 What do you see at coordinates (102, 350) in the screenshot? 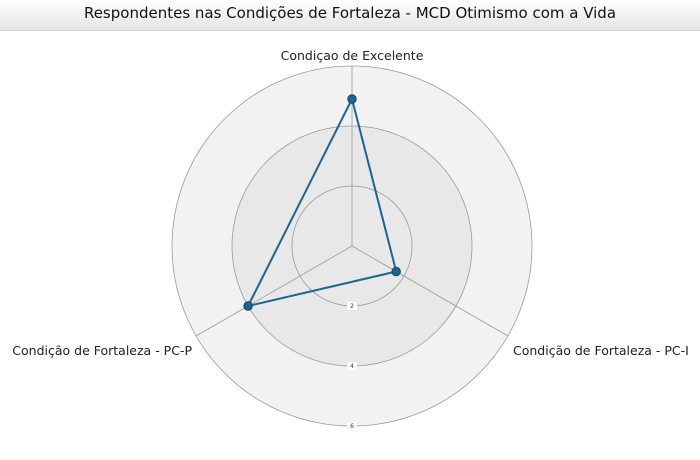
I see `axis-label-3: Condição de Fortaleza - PC-P` at bounding box center [102, 350].